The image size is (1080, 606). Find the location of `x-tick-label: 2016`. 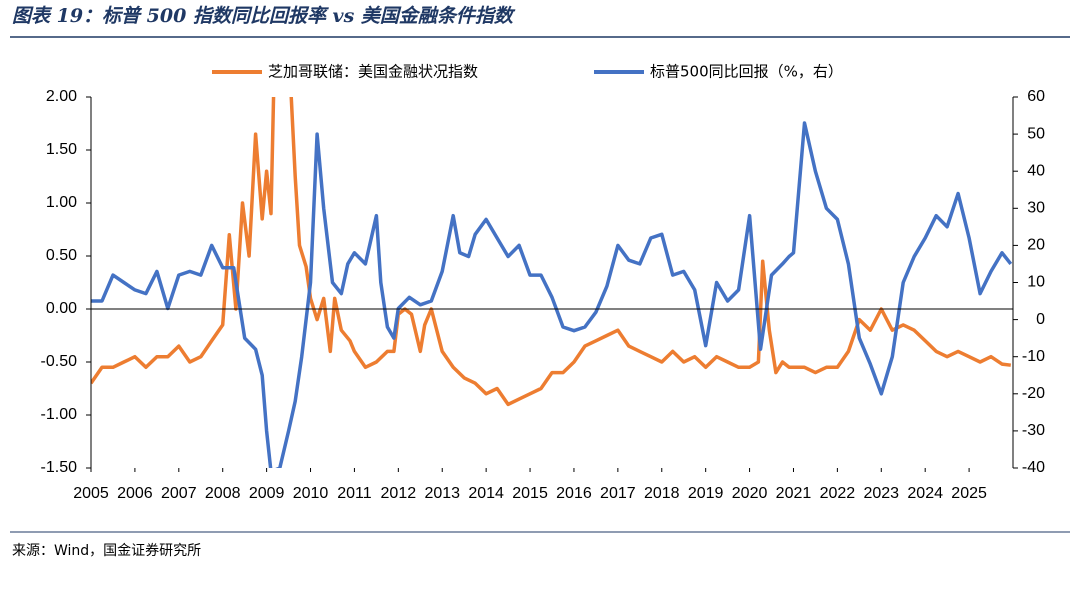

x-tick-label: 2016 is located at coordinates (574, 493).